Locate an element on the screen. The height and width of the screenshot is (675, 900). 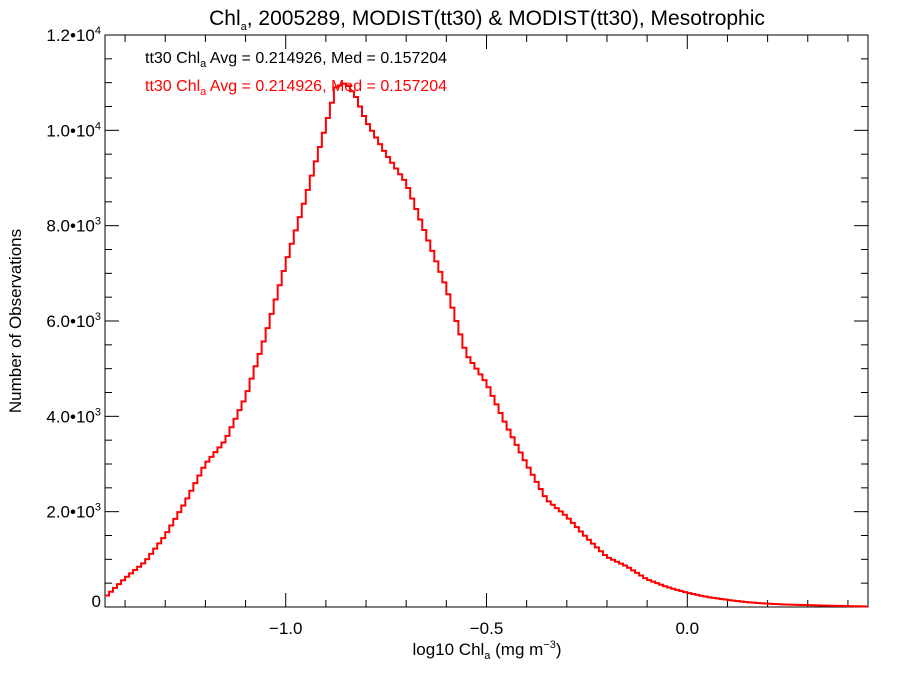
x-tick-label: 0.0 is located at coordinates (687, 628).